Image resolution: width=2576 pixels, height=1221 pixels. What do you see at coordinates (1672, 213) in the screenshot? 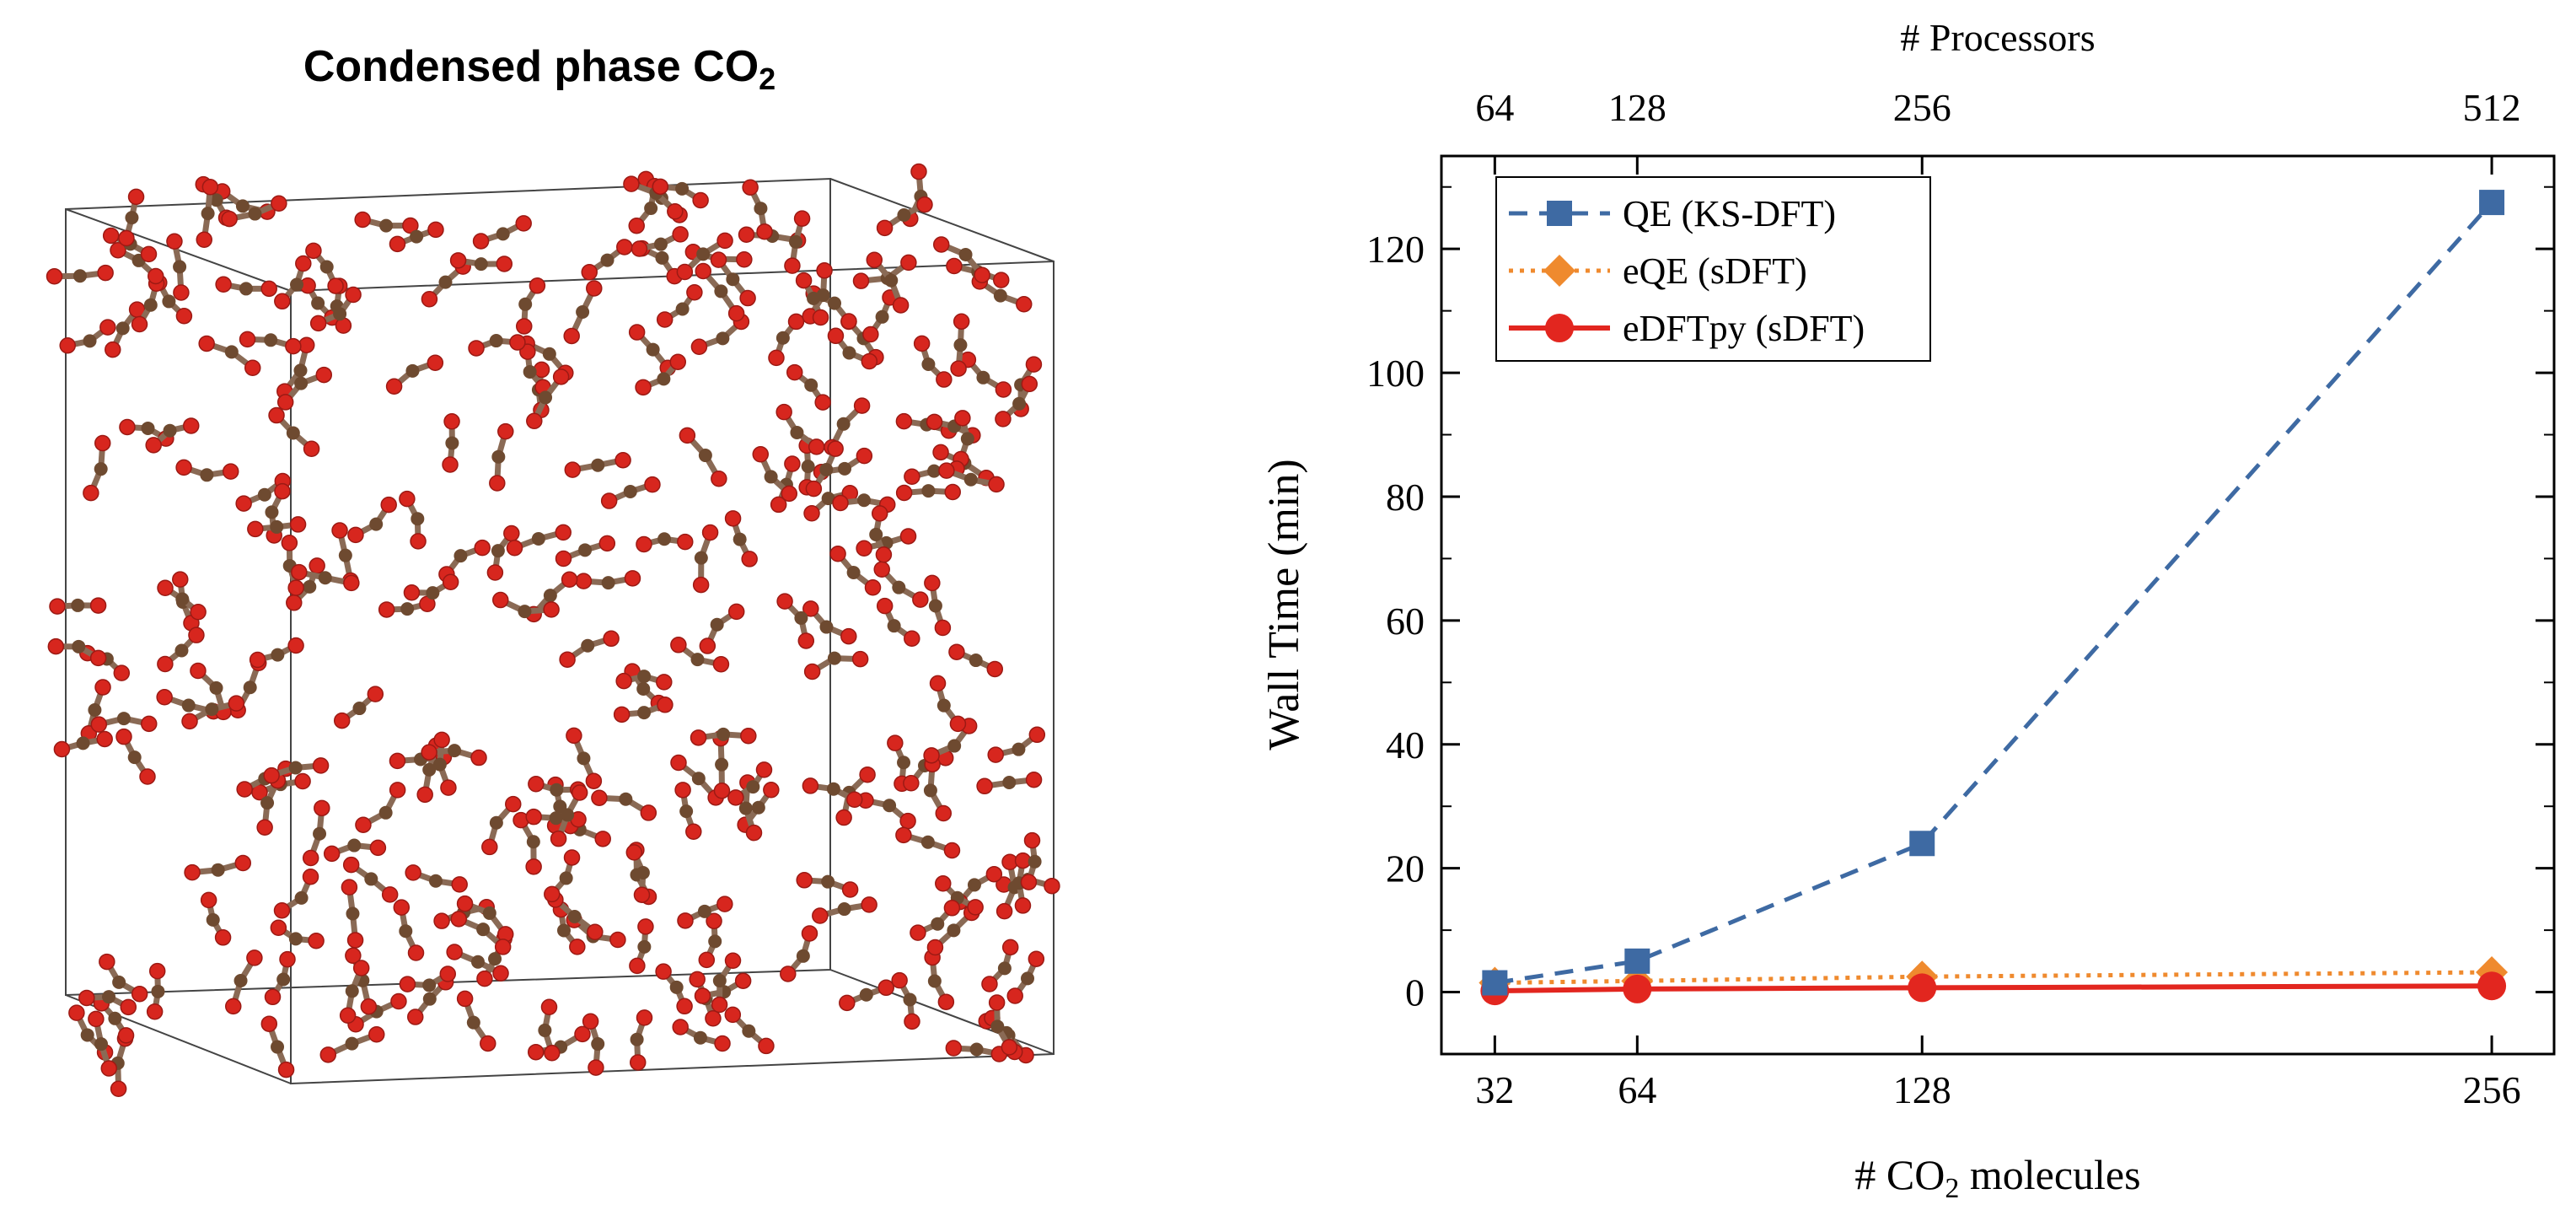
I see `legend-entry: QE (KS-DFT)` at bounding box center [1672, 213].